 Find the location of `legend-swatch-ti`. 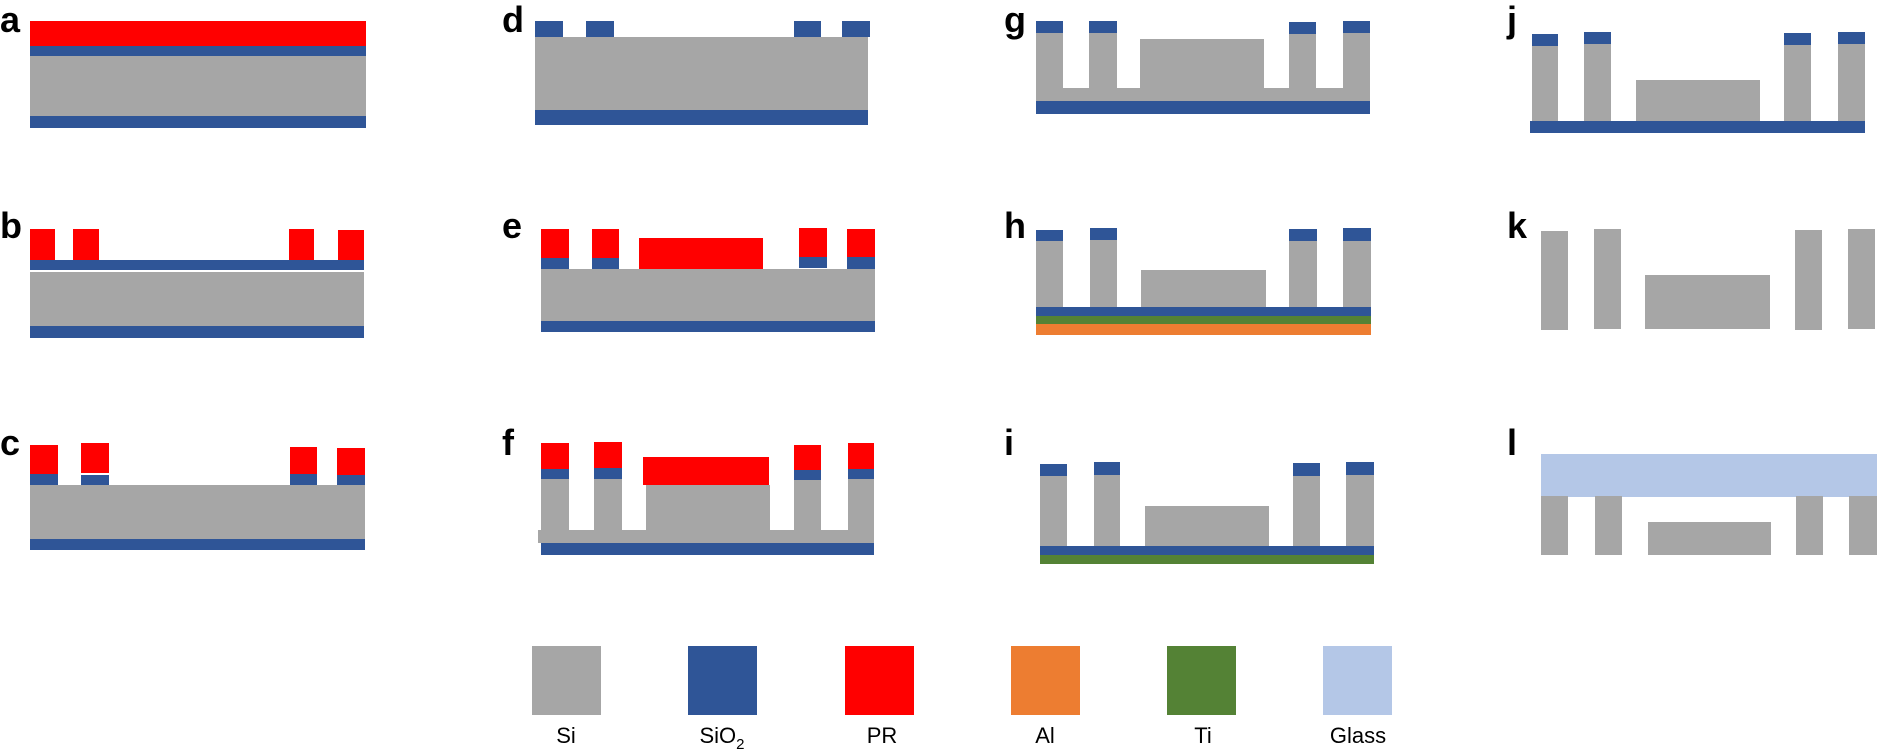

legend-swatch-ti is located at coordinates (1201, 680).